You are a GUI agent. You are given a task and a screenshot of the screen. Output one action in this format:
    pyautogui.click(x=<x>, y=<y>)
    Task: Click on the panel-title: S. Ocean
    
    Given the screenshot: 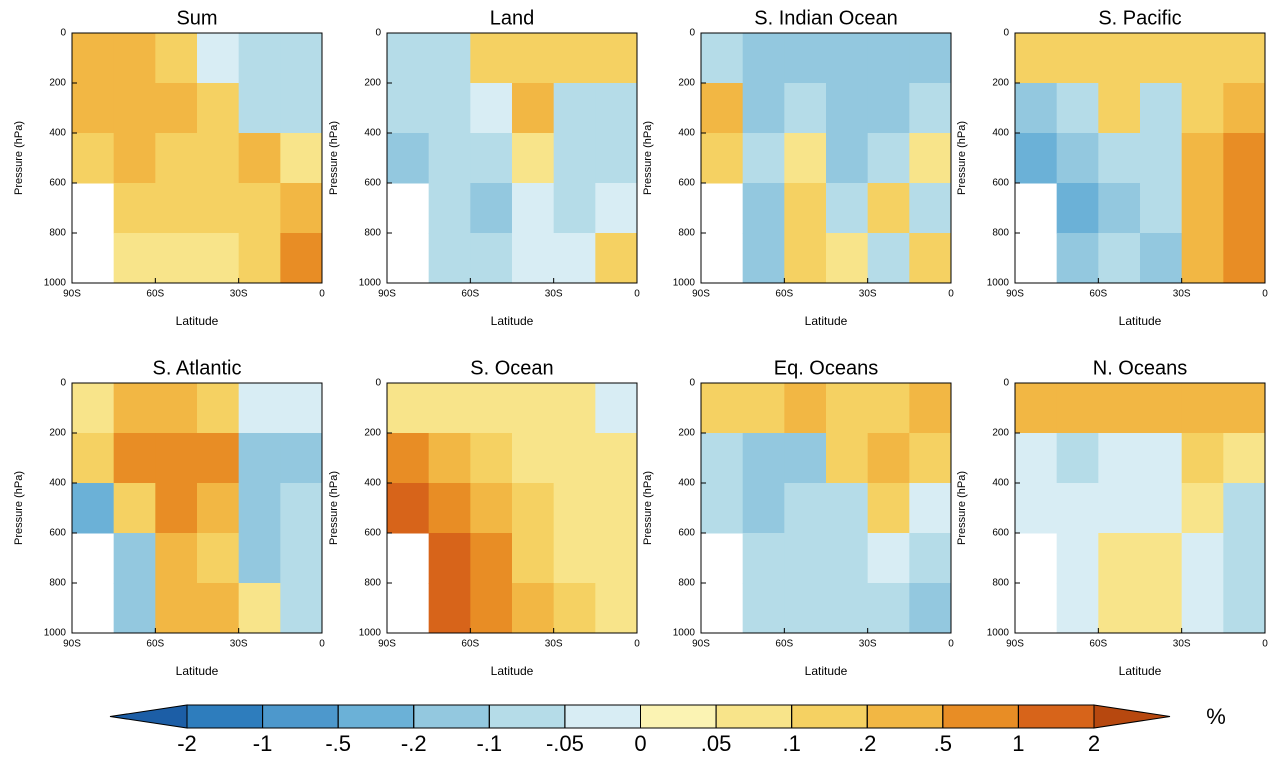 What is the action you would take?
    pyautogui.click(x=511, y=368)
    